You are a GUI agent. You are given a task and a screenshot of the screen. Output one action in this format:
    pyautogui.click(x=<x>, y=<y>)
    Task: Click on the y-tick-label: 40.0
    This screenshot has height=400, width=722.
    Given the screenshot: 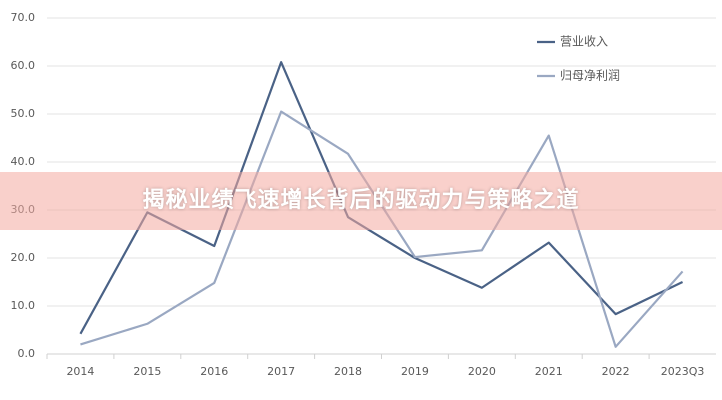 What is the action you would take?
    pyautogui.click(x=23, y=161)
    